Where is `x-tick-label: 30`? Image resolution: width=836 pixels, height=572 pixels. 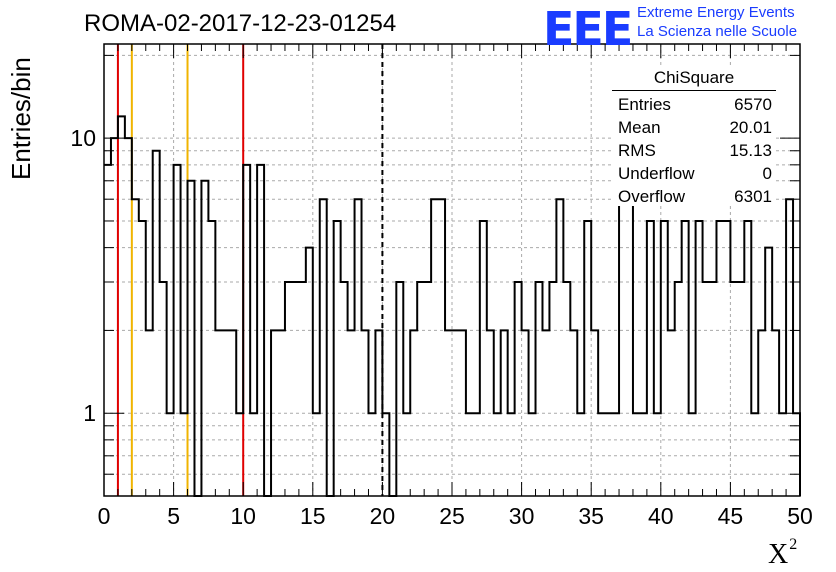
x-tick-label: 30 is located at coordinates (522, 516).